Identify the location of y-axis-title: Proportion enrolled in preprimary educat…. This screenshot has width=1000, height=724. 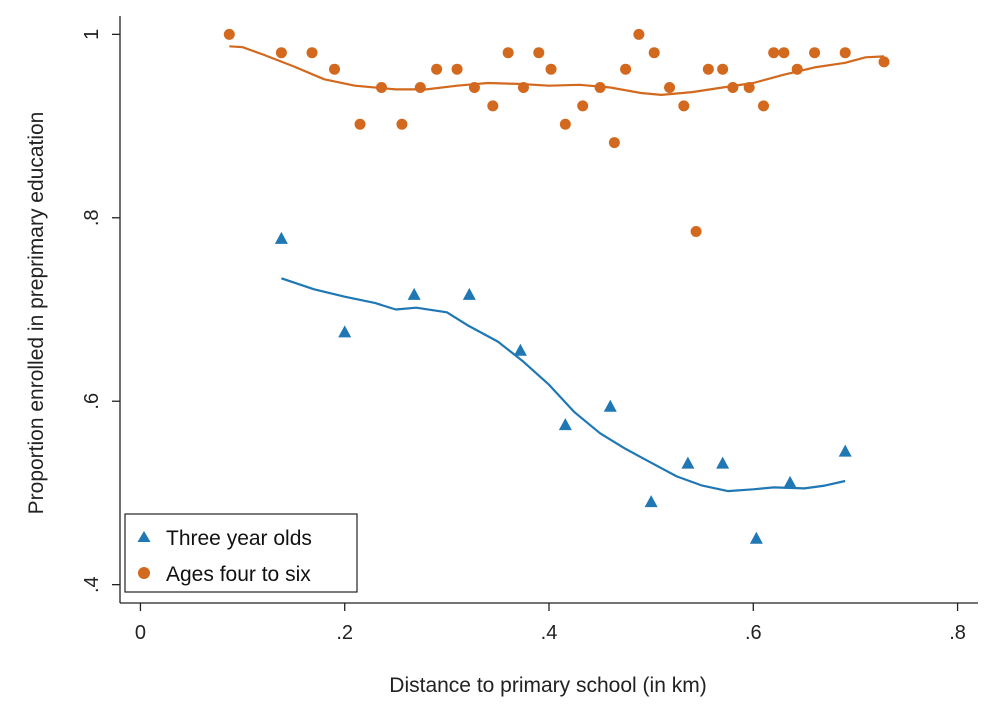
(36, 313).